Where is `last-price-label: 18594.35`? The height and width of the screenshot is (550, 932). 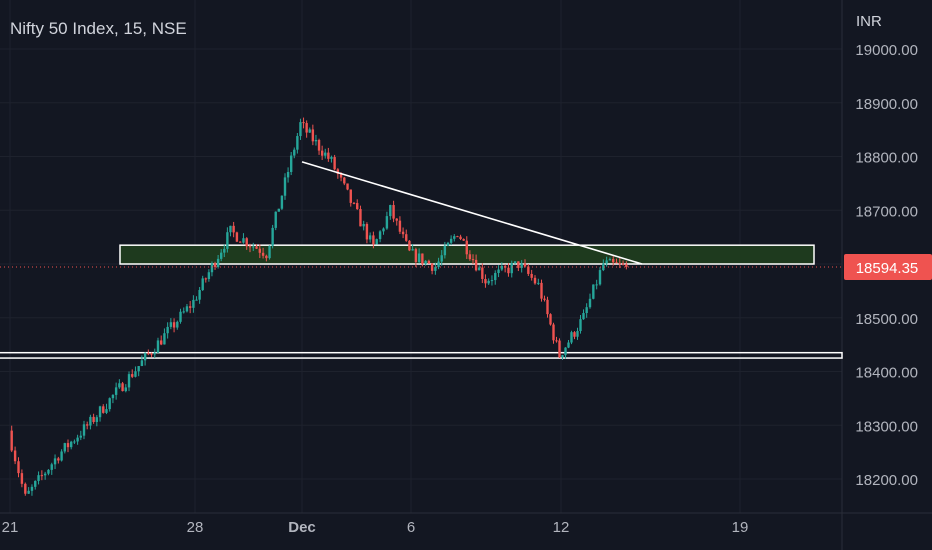 last-price-label: 18594.35 is located at coordinates (887, 268).